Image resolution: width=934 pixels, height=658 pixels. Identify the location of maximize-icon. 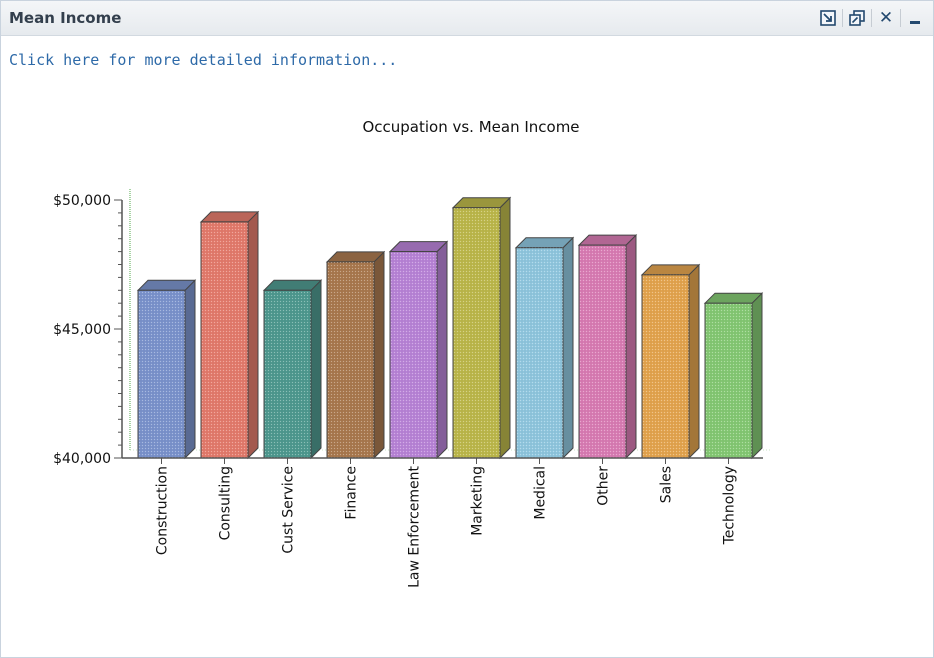
(857, 18).